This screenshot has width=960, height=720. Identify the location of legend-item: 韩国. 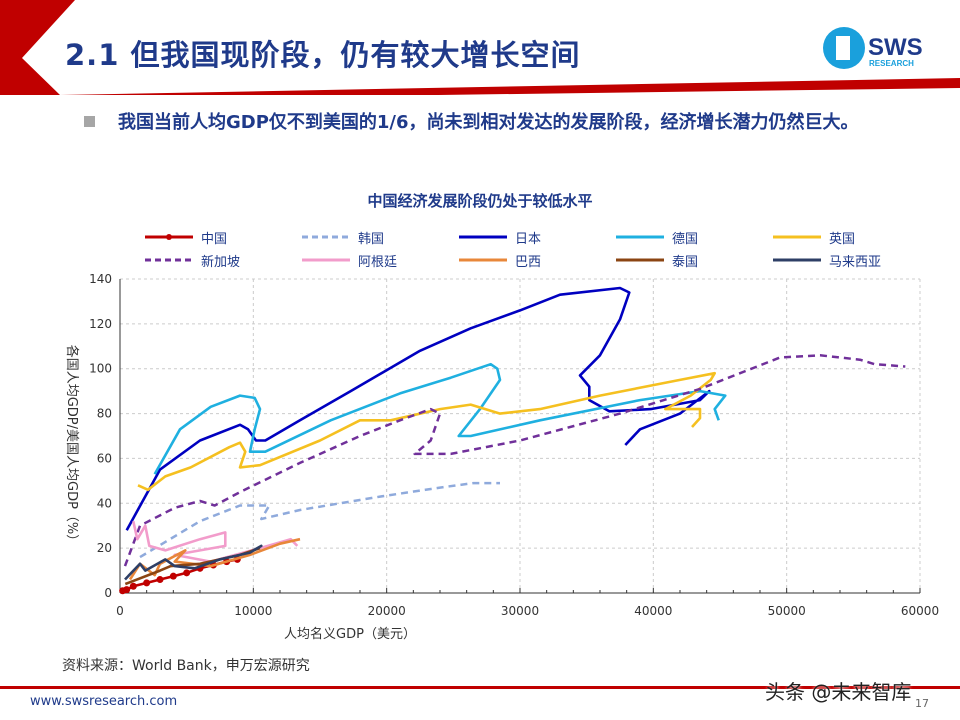
(380, 238).